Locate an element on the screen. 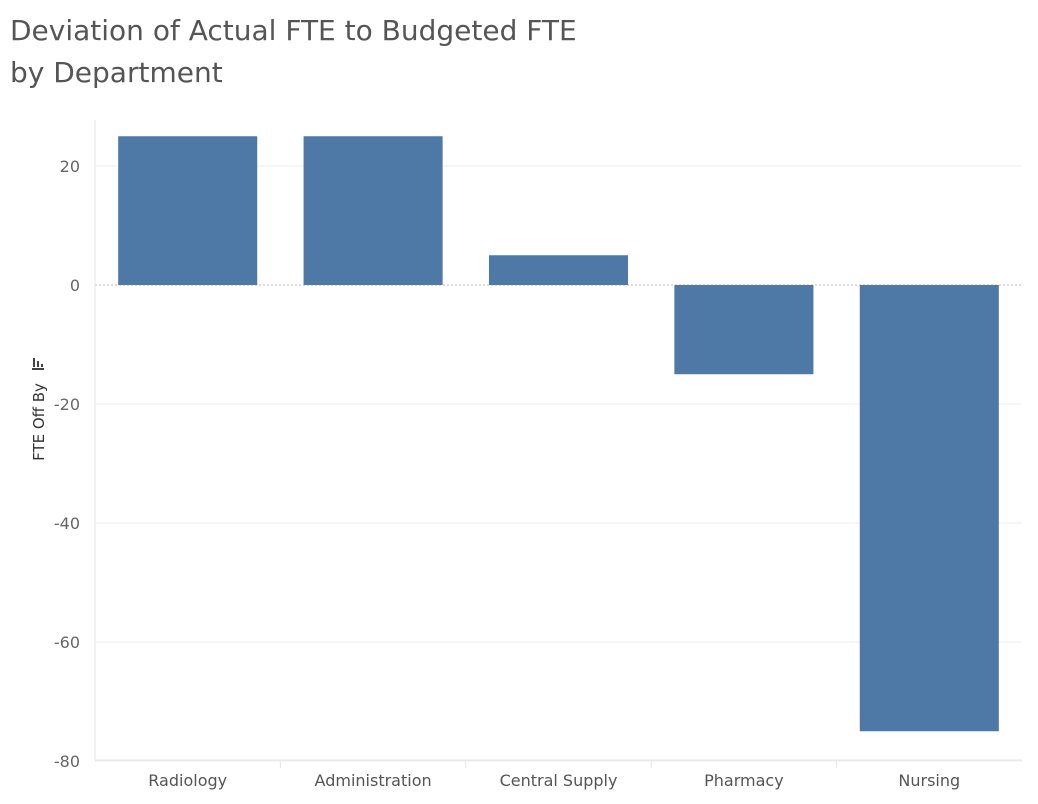 This screenshot has width=1038, height=804. x-category-label: Nursing is located at coordinates (929, 780).